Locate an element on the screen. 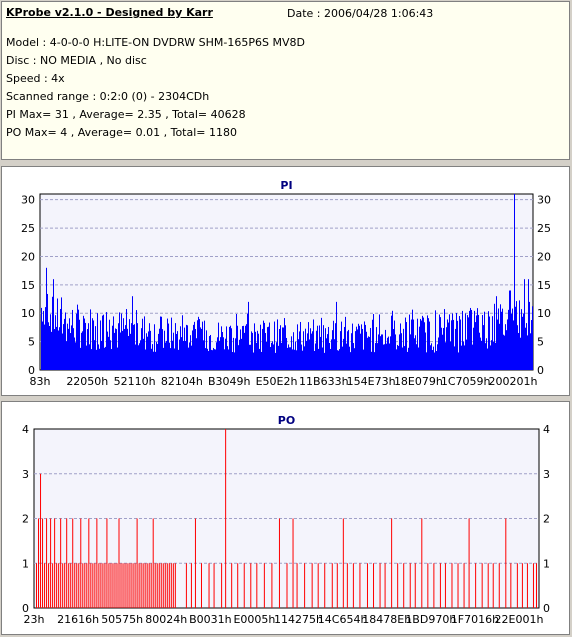 This screenshot has width=572, height=637. pi-xtick-label-1: 22050h is located at coordinates (87, 381).